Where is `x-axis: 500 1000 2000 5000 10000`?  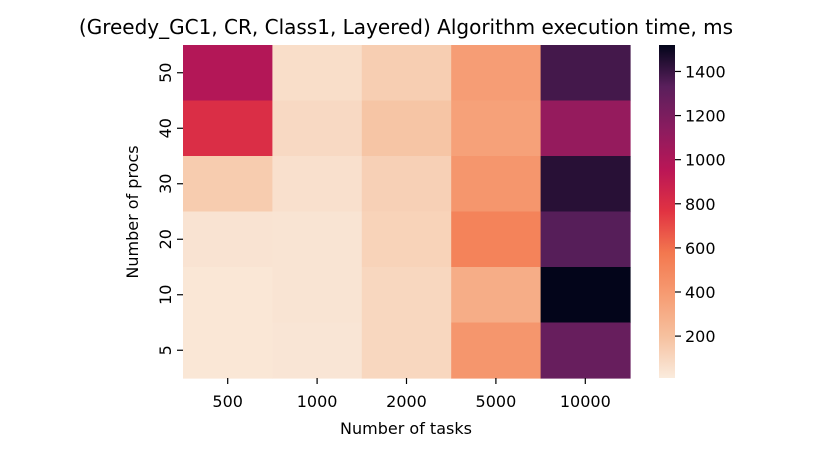
x-axis: 500 1000 2000 5000 10000 is located at coordinates (411, 394).